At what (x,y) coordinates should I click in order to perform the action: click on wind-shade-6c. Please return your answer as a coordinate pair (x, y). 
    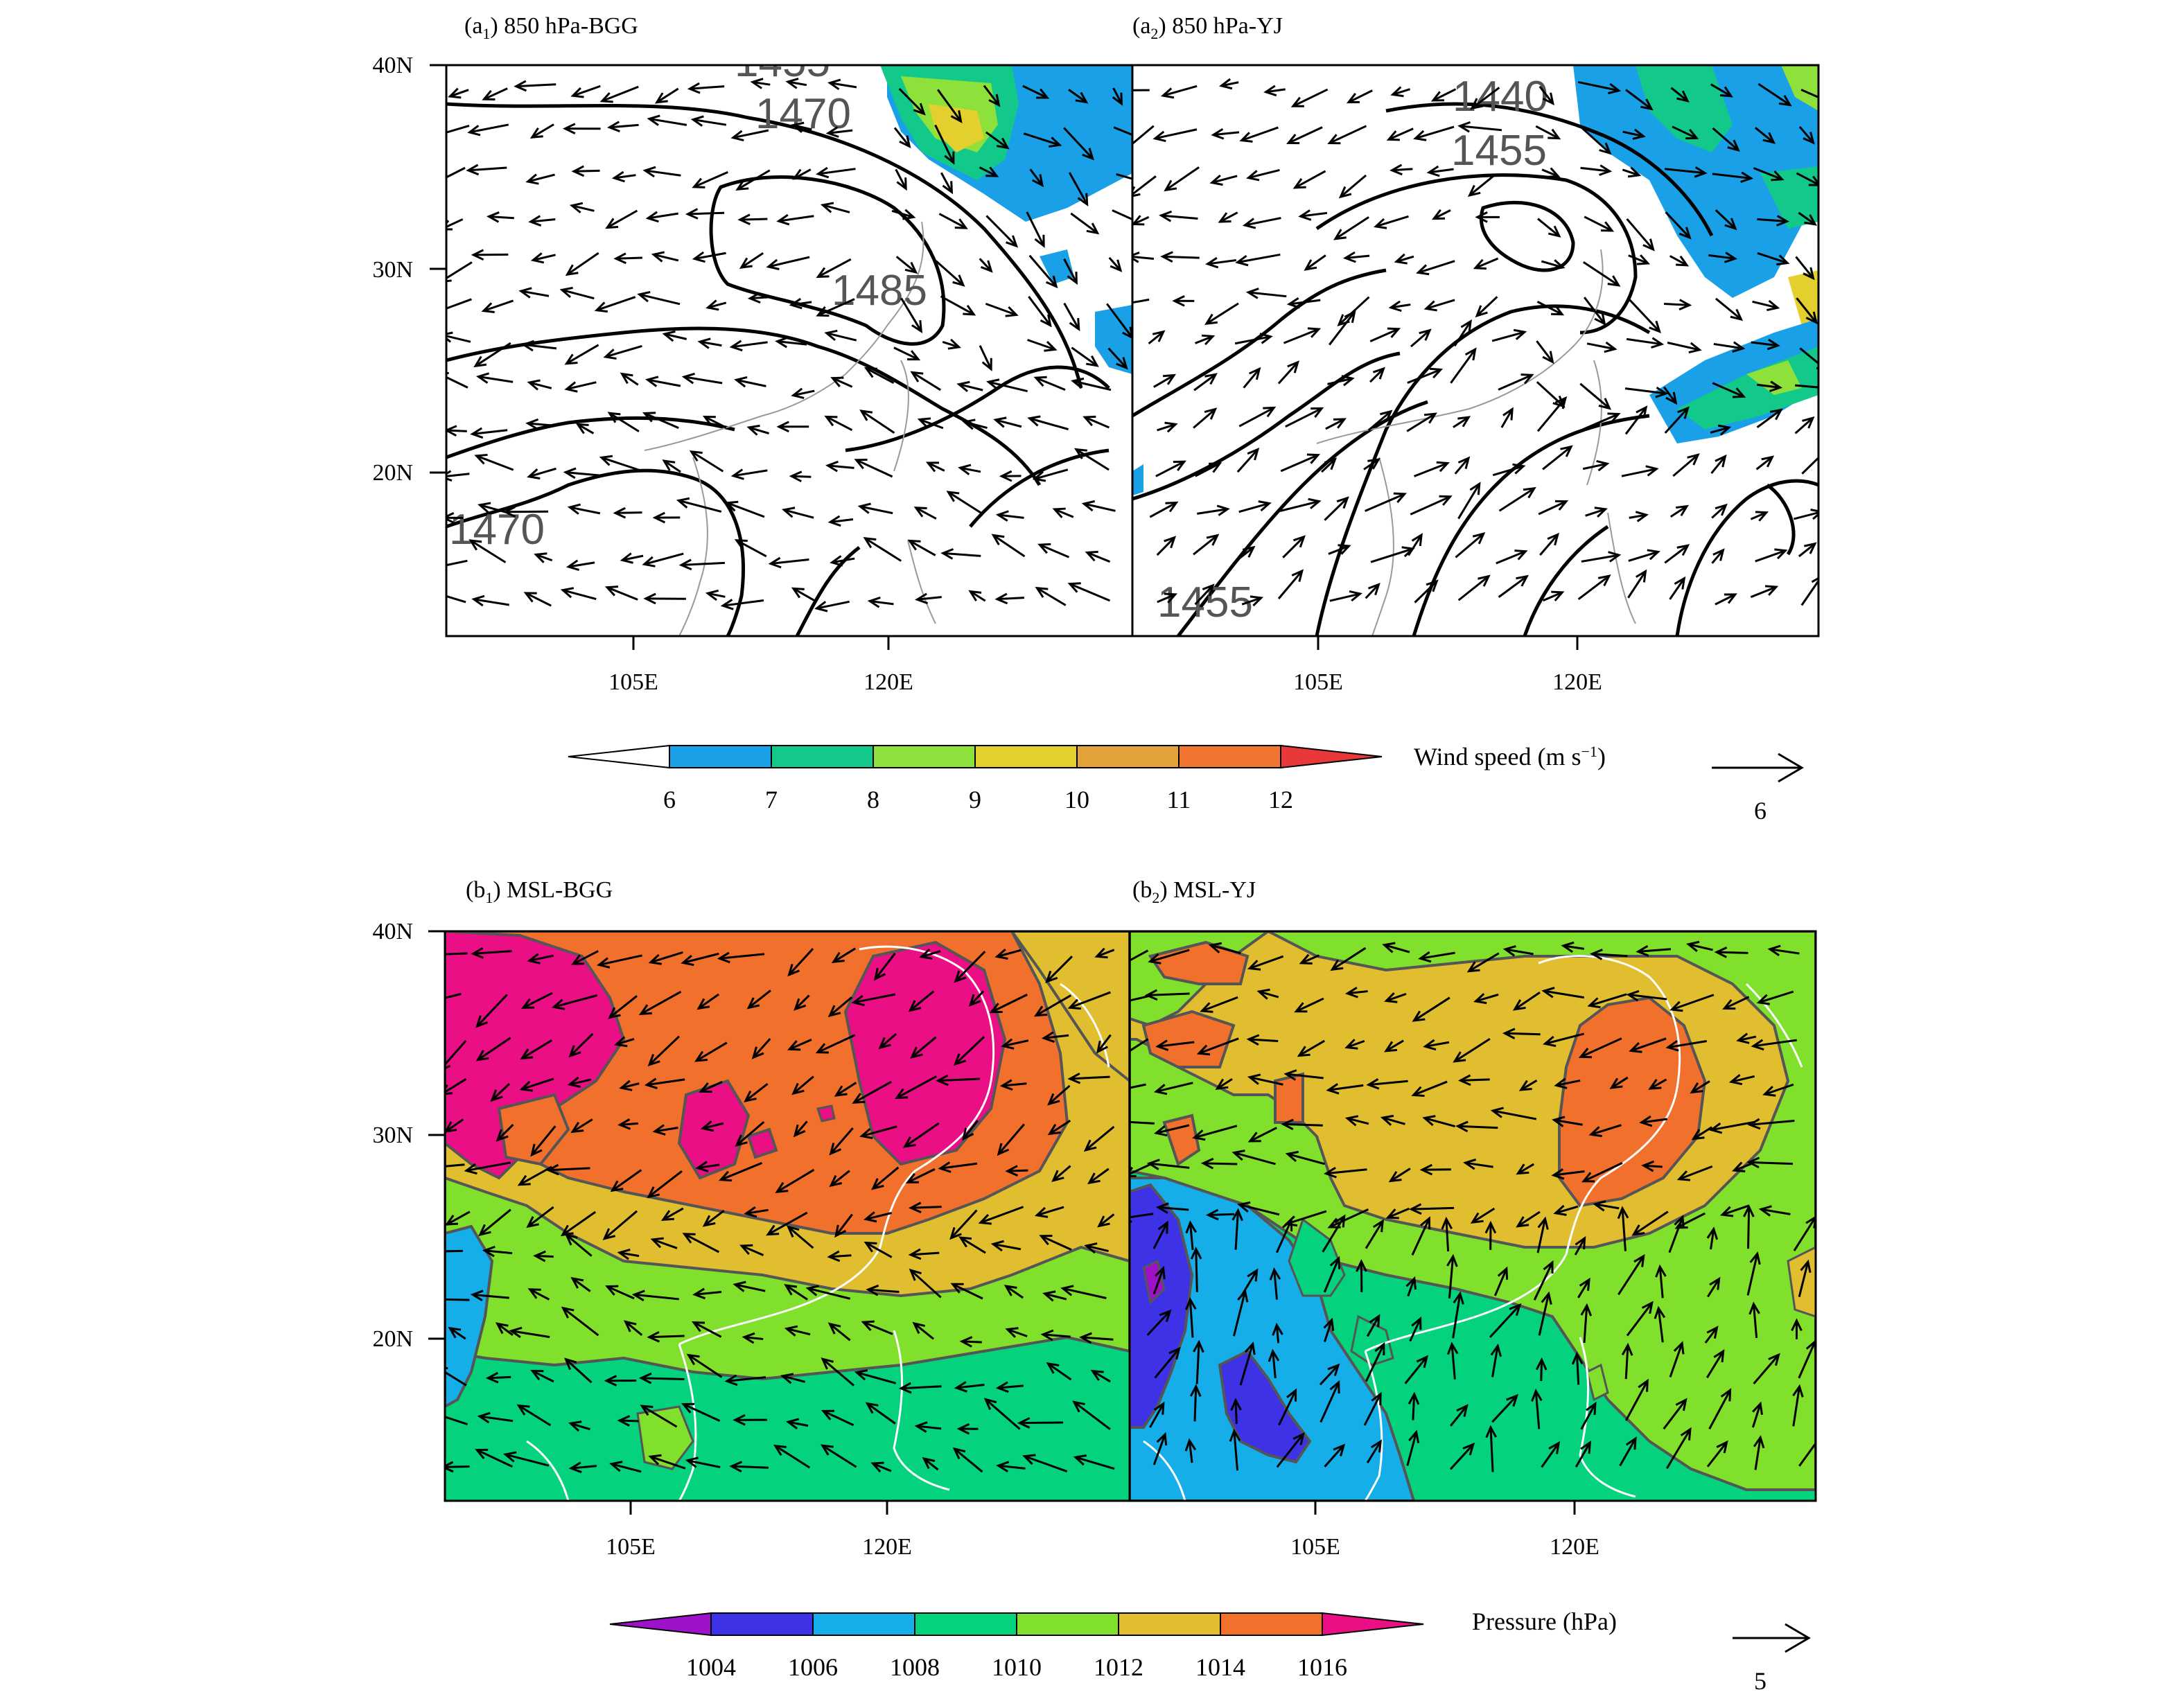
    Looking at the image, I should click on (1137, 480).